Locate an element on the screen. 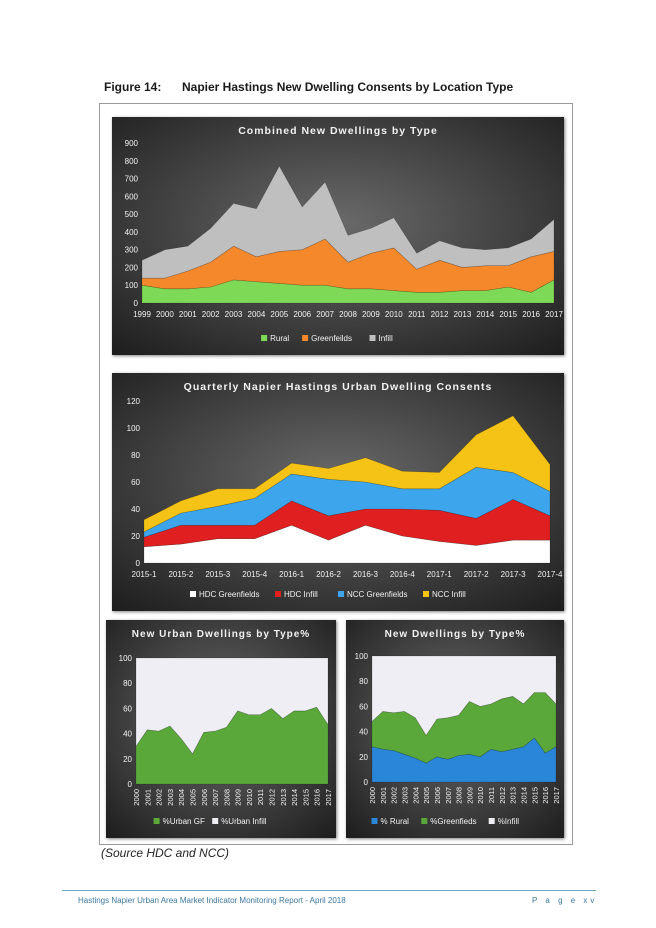 This screenshot has width=656, height=928. legend-swatch-greenfieds is located at coordinates (424, 821).